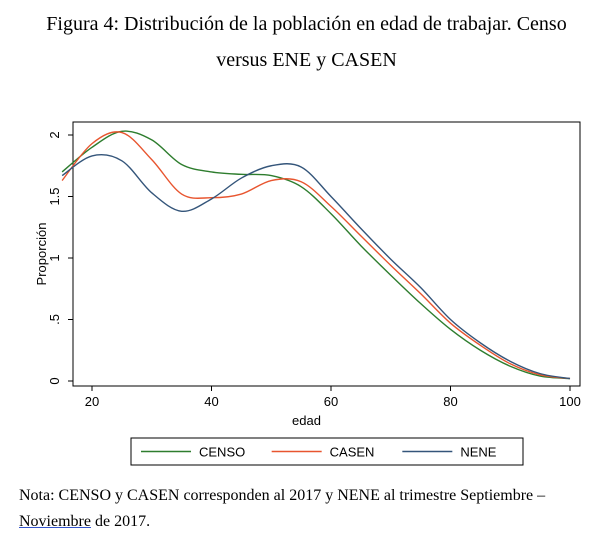  Describe the element at coordinates (120, 521) in the screenshot. I see `note-rest: de 2017.` at that location.